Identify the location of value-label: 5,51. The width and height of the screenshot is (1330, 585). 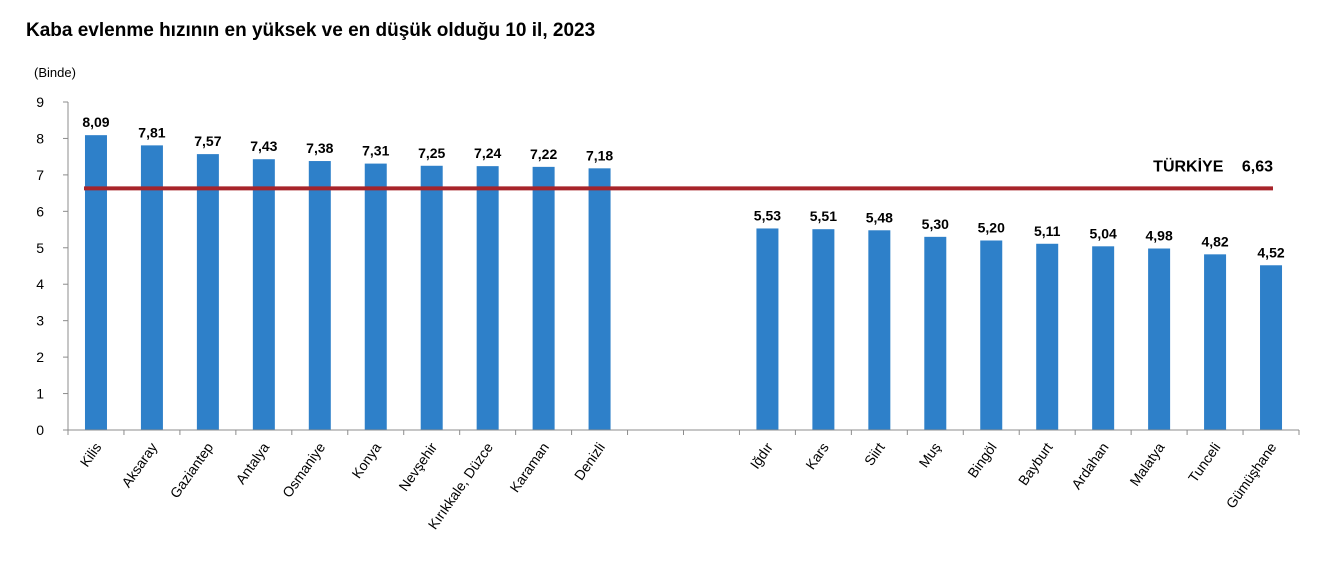
(823, 216).